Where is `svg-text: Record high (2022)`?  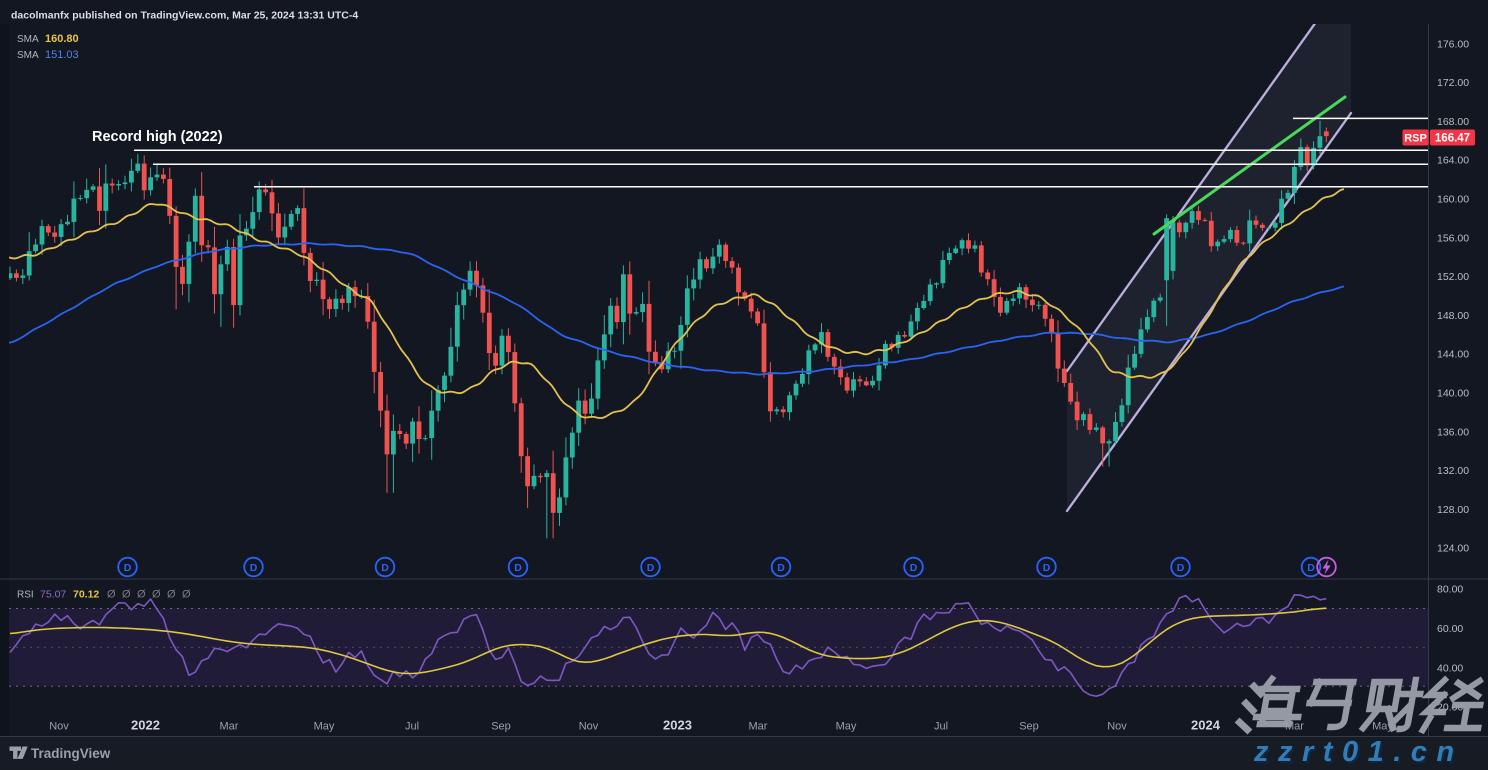 svg-text: Record high (2022) is located at coordinates (157, 137).